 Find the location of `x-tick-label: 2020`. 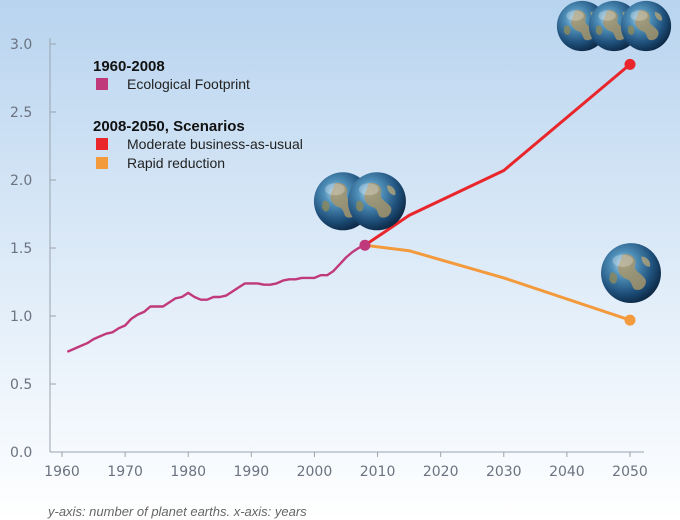

x-tick-label: 2020 is located at coordinates (441, 472).